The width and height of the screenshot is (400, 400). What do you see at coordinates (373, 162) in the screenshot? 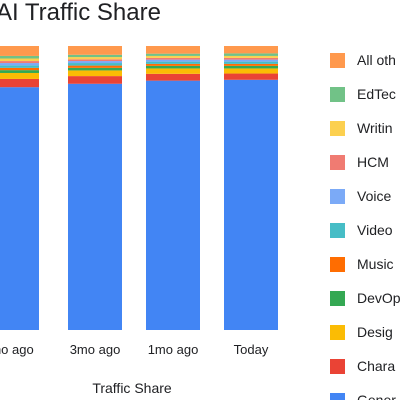
I see `legend-label: HCM` at bounding box center [373, 162].